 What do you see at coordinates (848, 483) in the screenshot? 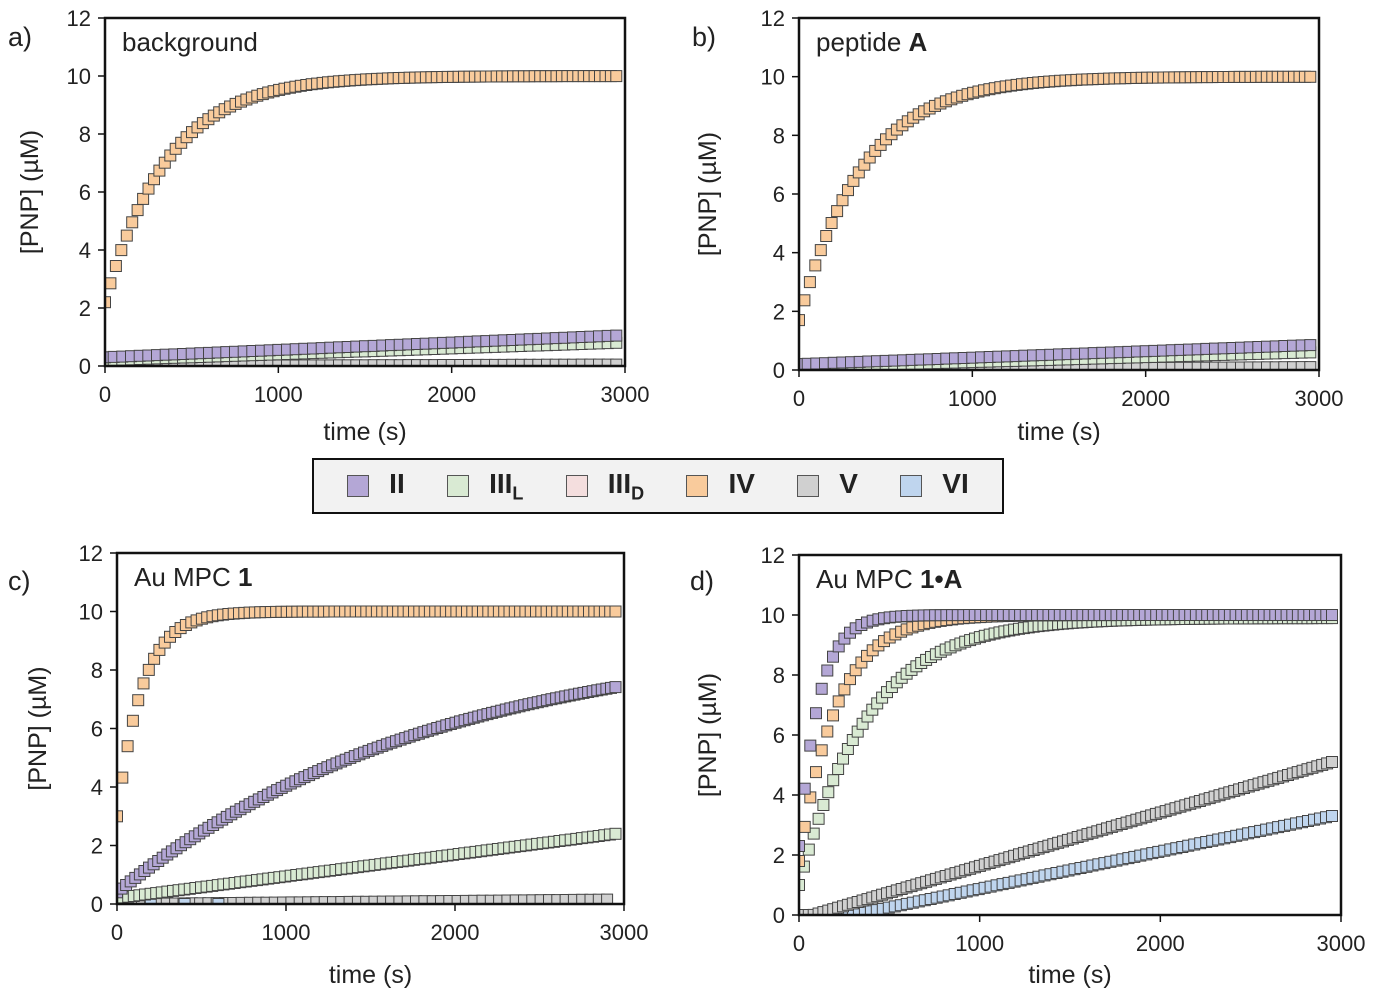
I see `legend-label-v: V` at bounding box center [848, 483].